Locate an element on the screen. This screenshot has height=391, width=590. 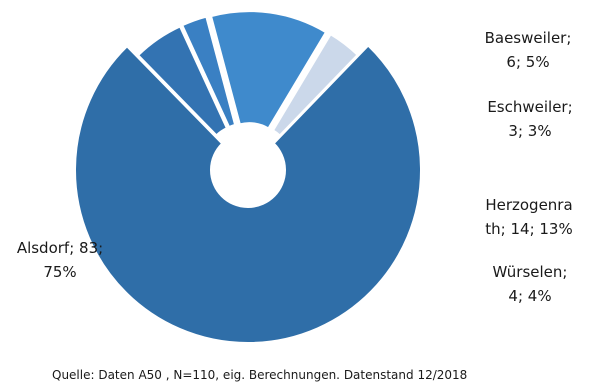
label-baesweiler: Baesweiler; 6; 5% is located at coordinates (528, 50).